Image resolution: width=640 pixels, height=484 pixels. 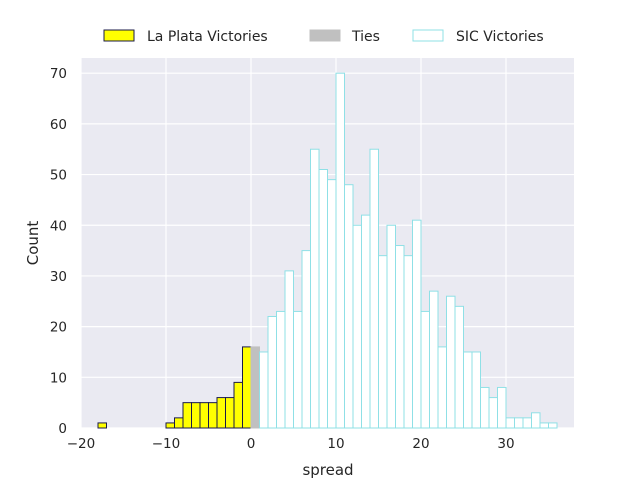 What do you see at coordinates (58, 125) in the screenshot?
I see `y-tick-label: 60` at bounding box center [58, 125].